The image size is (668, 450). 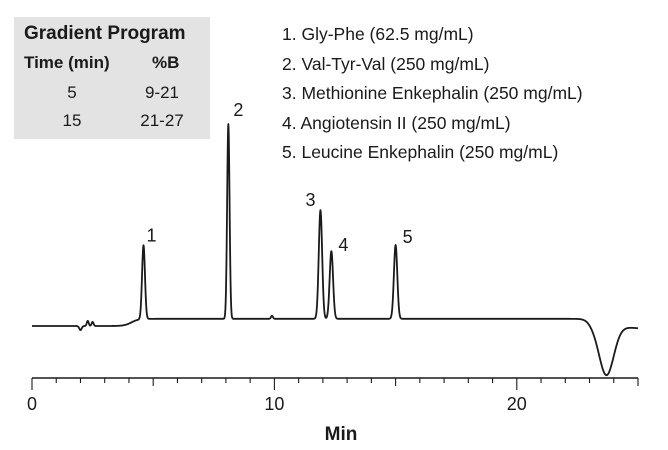 What do you see at coordinates (396, 122) in the screenshot?
I see `legend-item-4: 4. Angiotensin II (250 mg/mL)` at bounding box center [396, 122].